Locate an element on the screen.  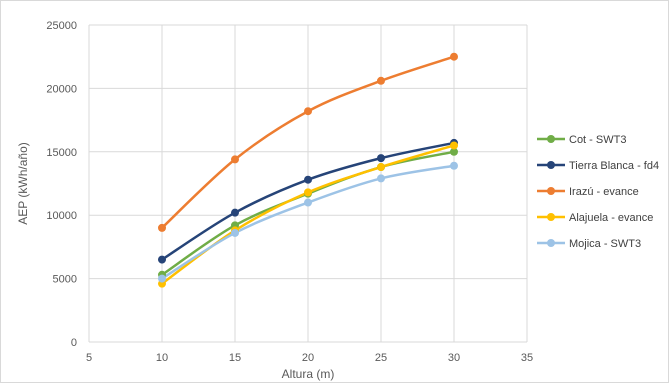
x-tick-label: 30 is located at coordinates (454, 358).